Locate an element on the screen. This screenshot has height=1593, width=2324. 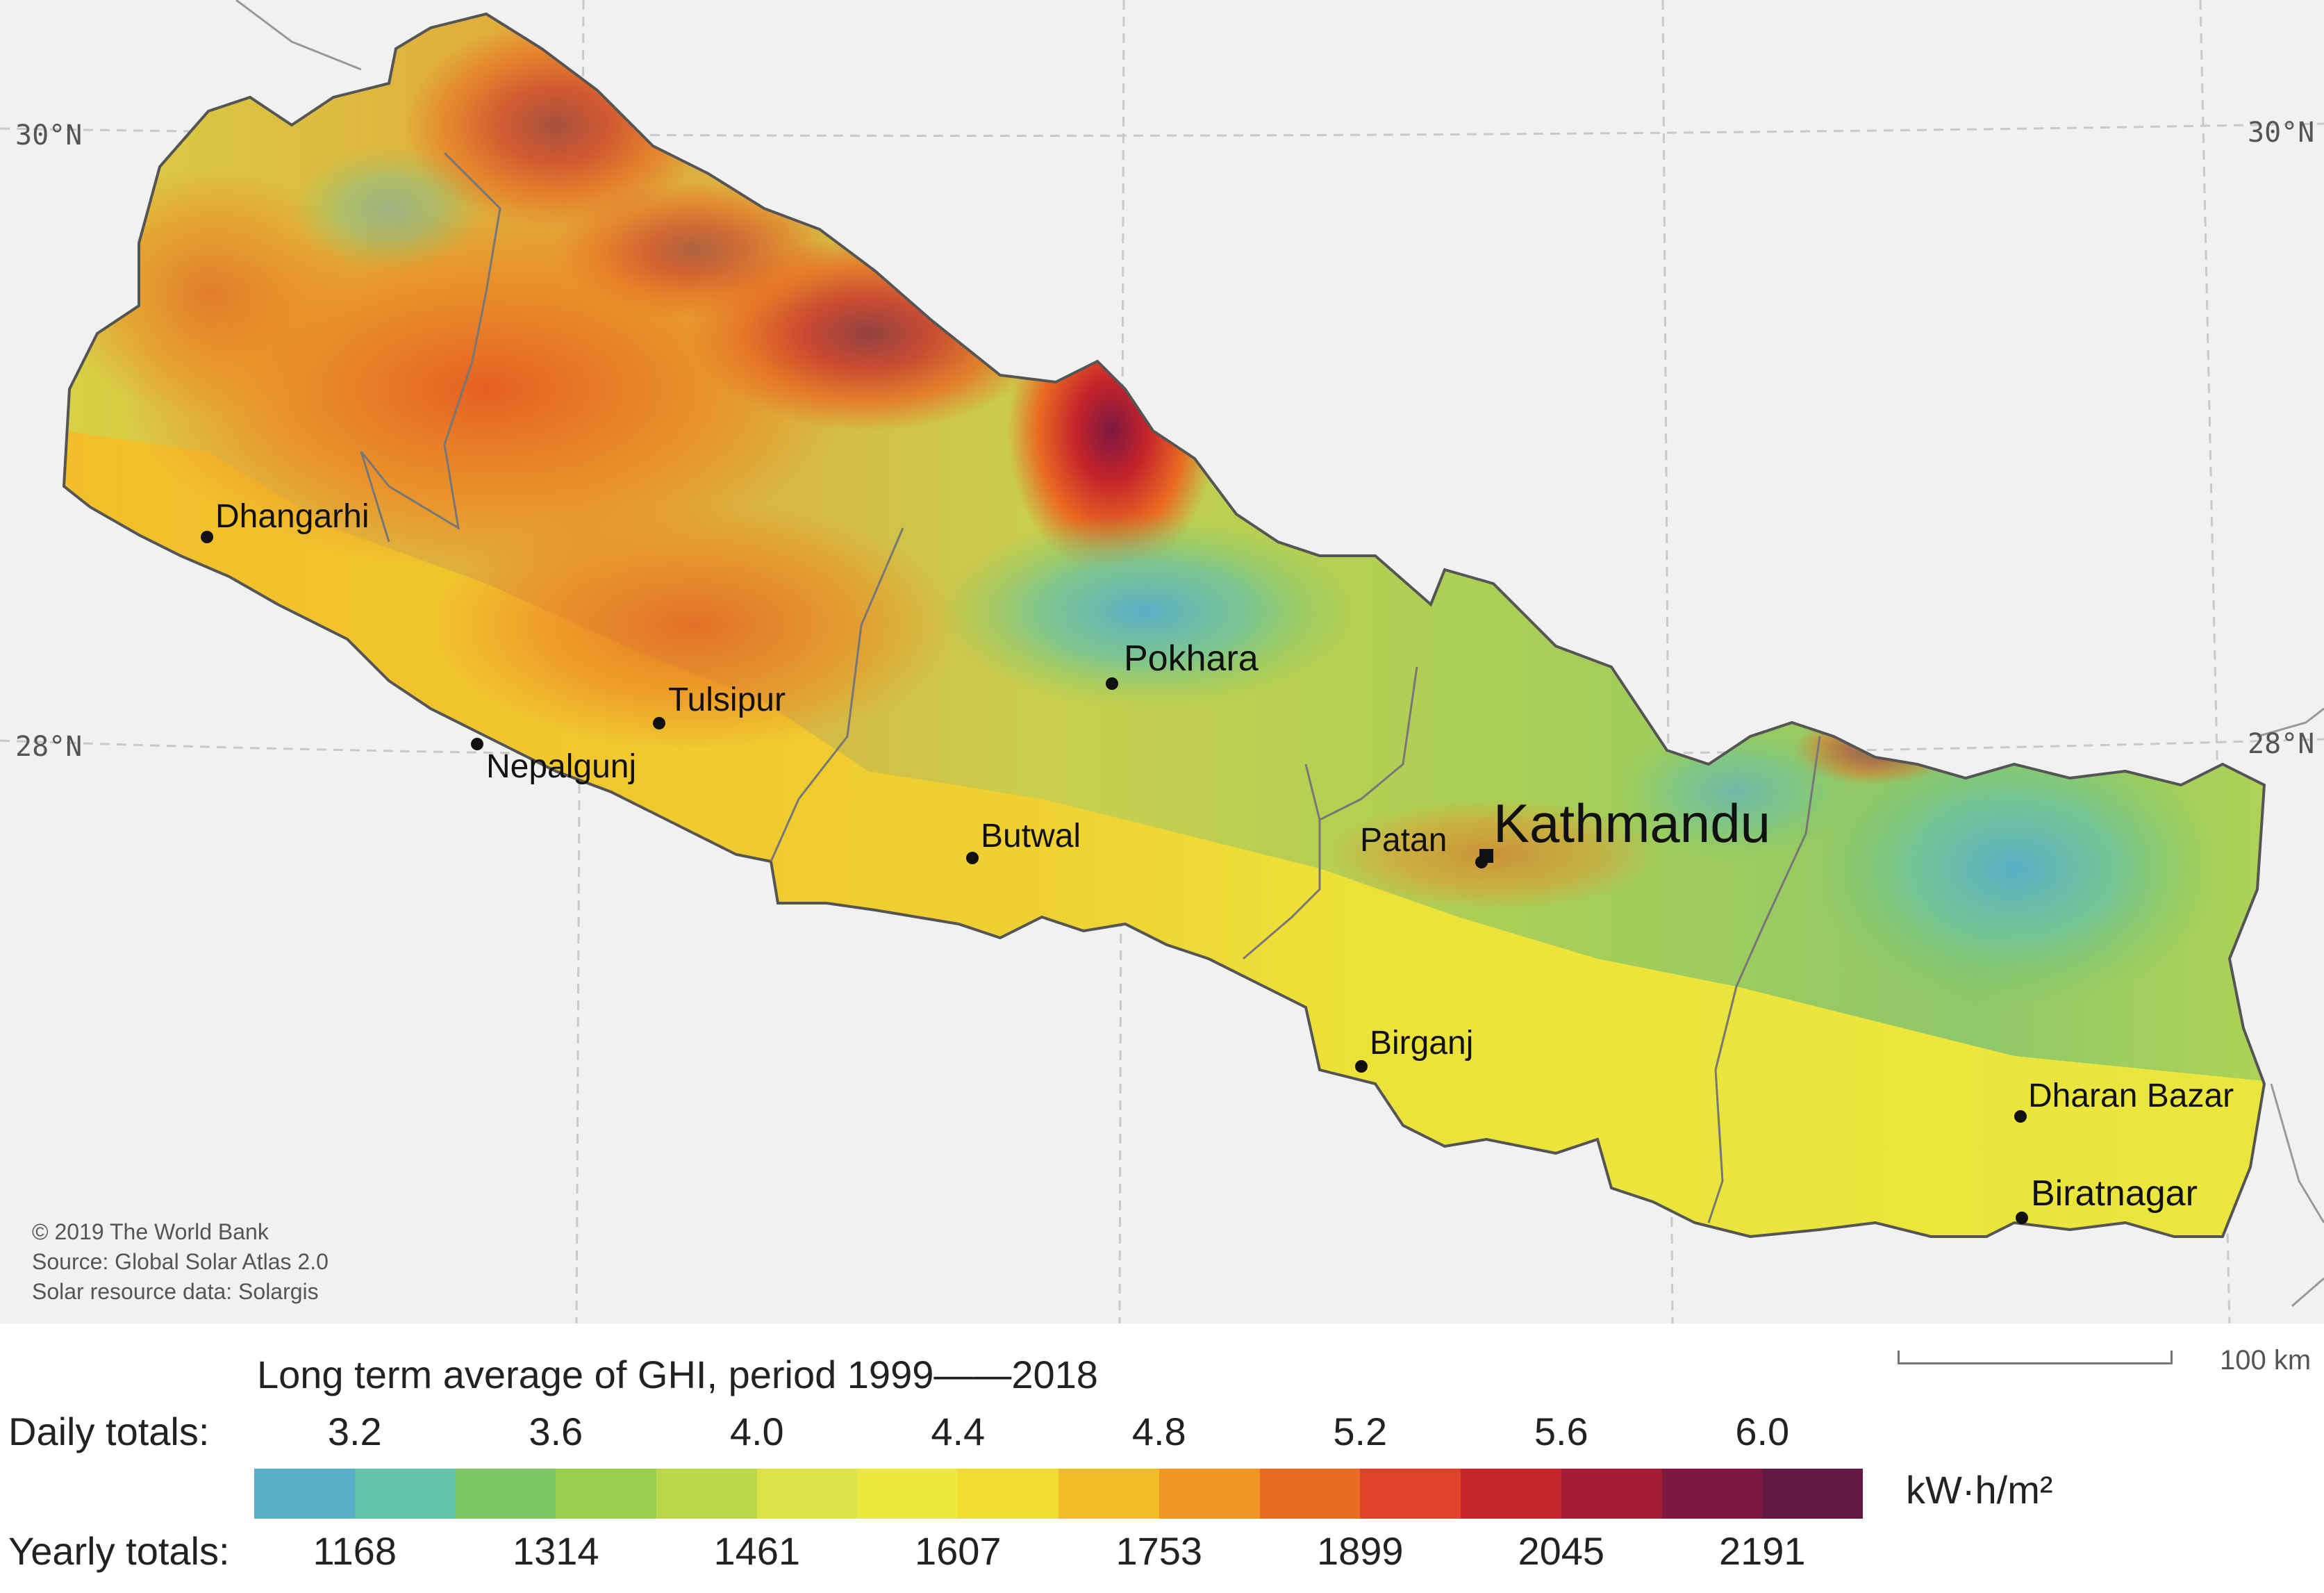
city-marker-butwal is located at coordinates (972, 858).